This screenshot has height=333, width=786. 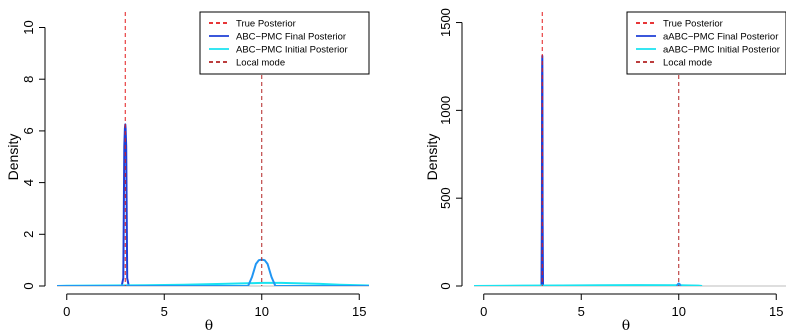 What do you see at coordinates (28, 130) in the screenshot?
I see `y-tick-label: 6` at bounding box center [28, 130].